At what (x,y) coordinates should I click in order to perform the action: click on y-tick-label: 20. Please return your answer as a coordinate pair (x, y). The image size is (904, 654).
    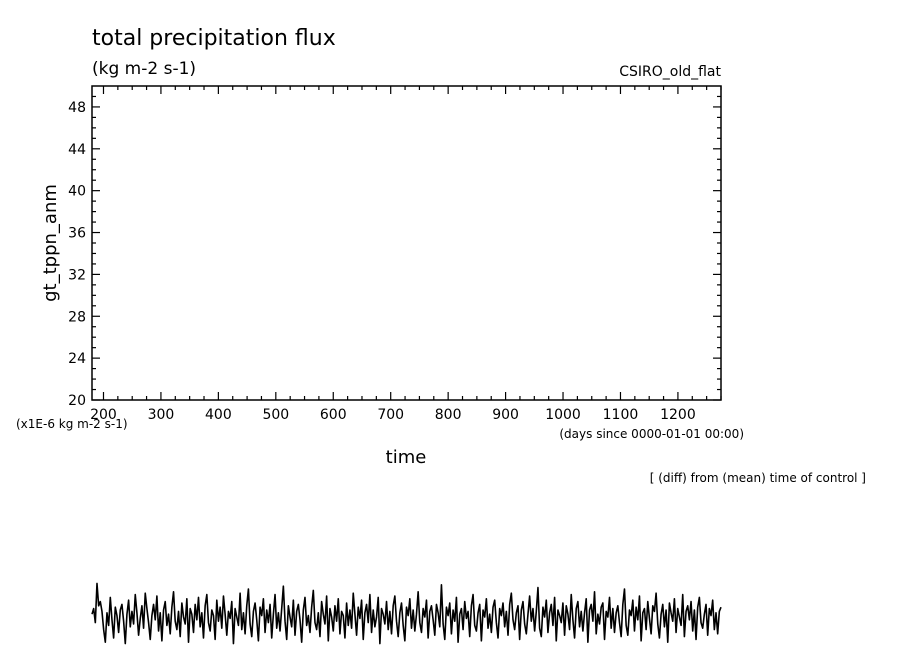
    Looking at the image, I should click on (77, 401).